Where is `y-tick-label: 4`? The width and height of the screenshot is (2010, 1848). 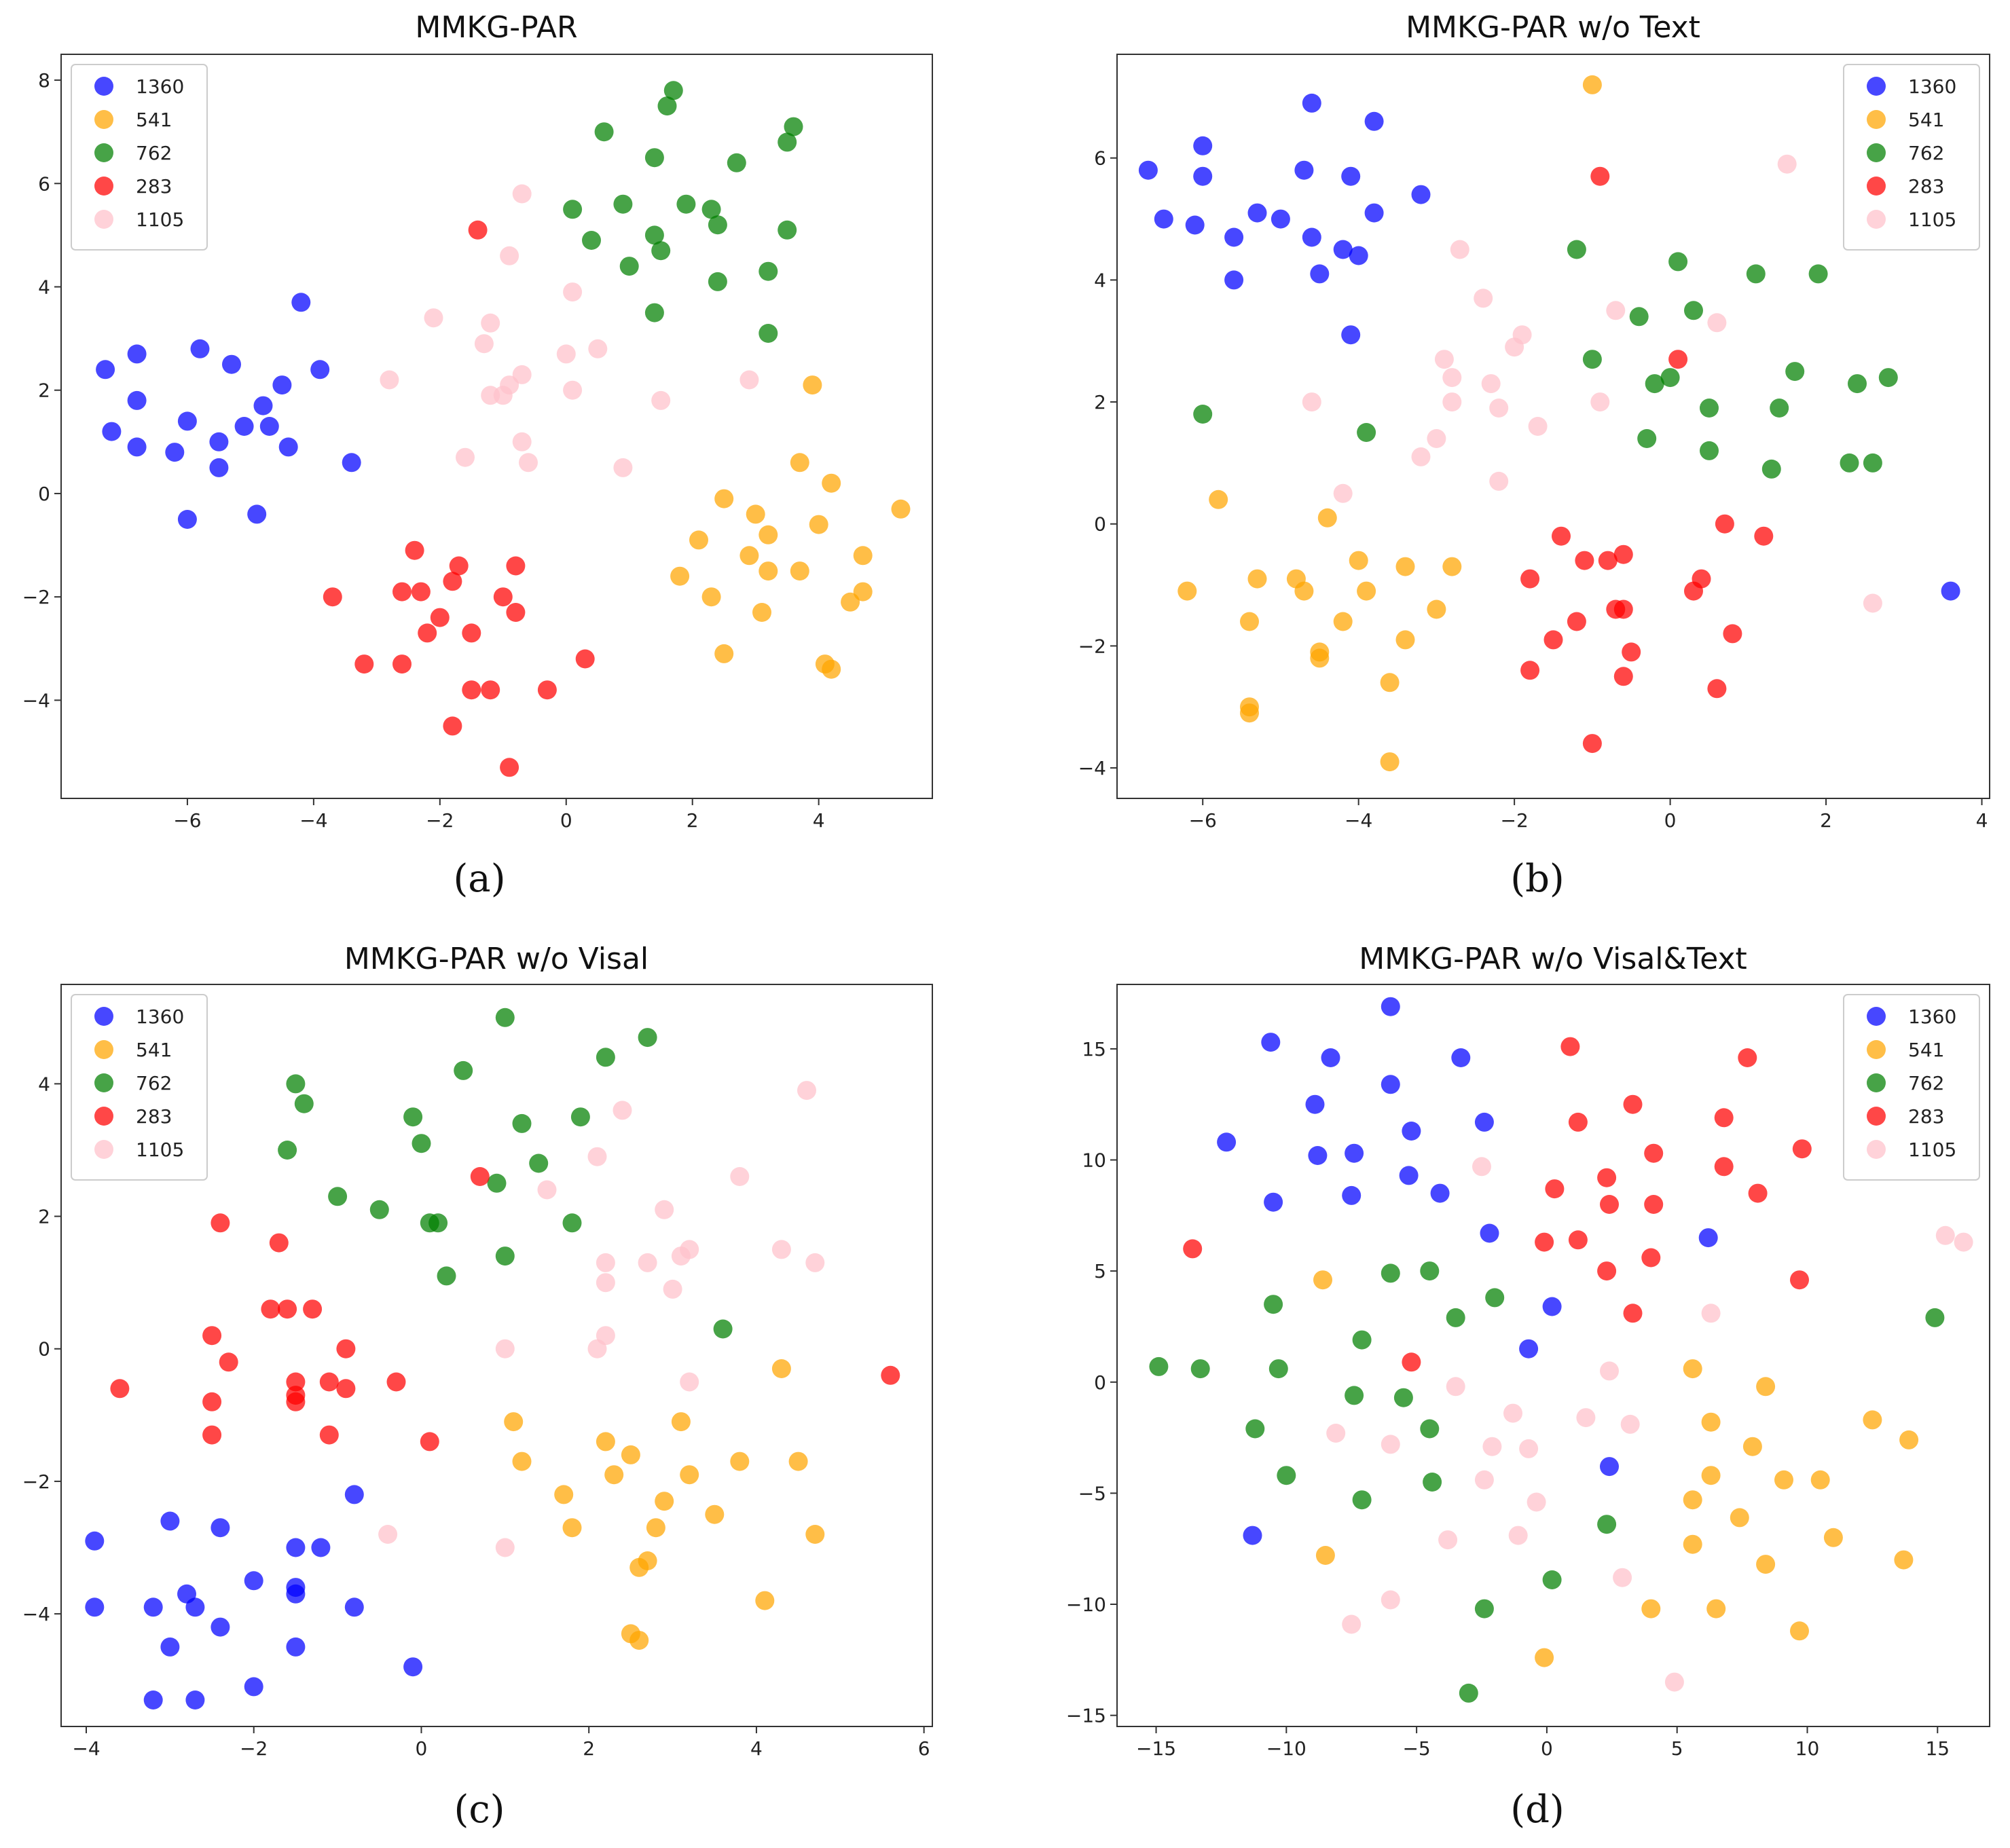 y-tick-label: 4 is located at coordinates (44, 1084).